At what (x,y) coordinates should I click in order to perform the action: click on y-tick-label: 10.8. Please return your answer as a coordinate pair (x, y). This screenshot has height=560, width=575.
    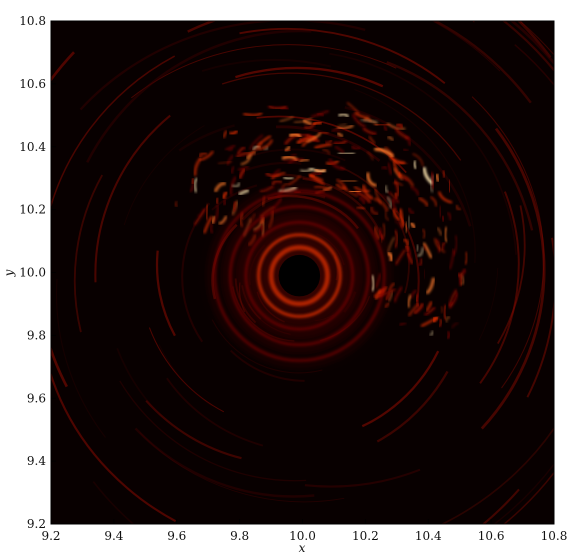
    Looking at the image, I should click on (32, 21).